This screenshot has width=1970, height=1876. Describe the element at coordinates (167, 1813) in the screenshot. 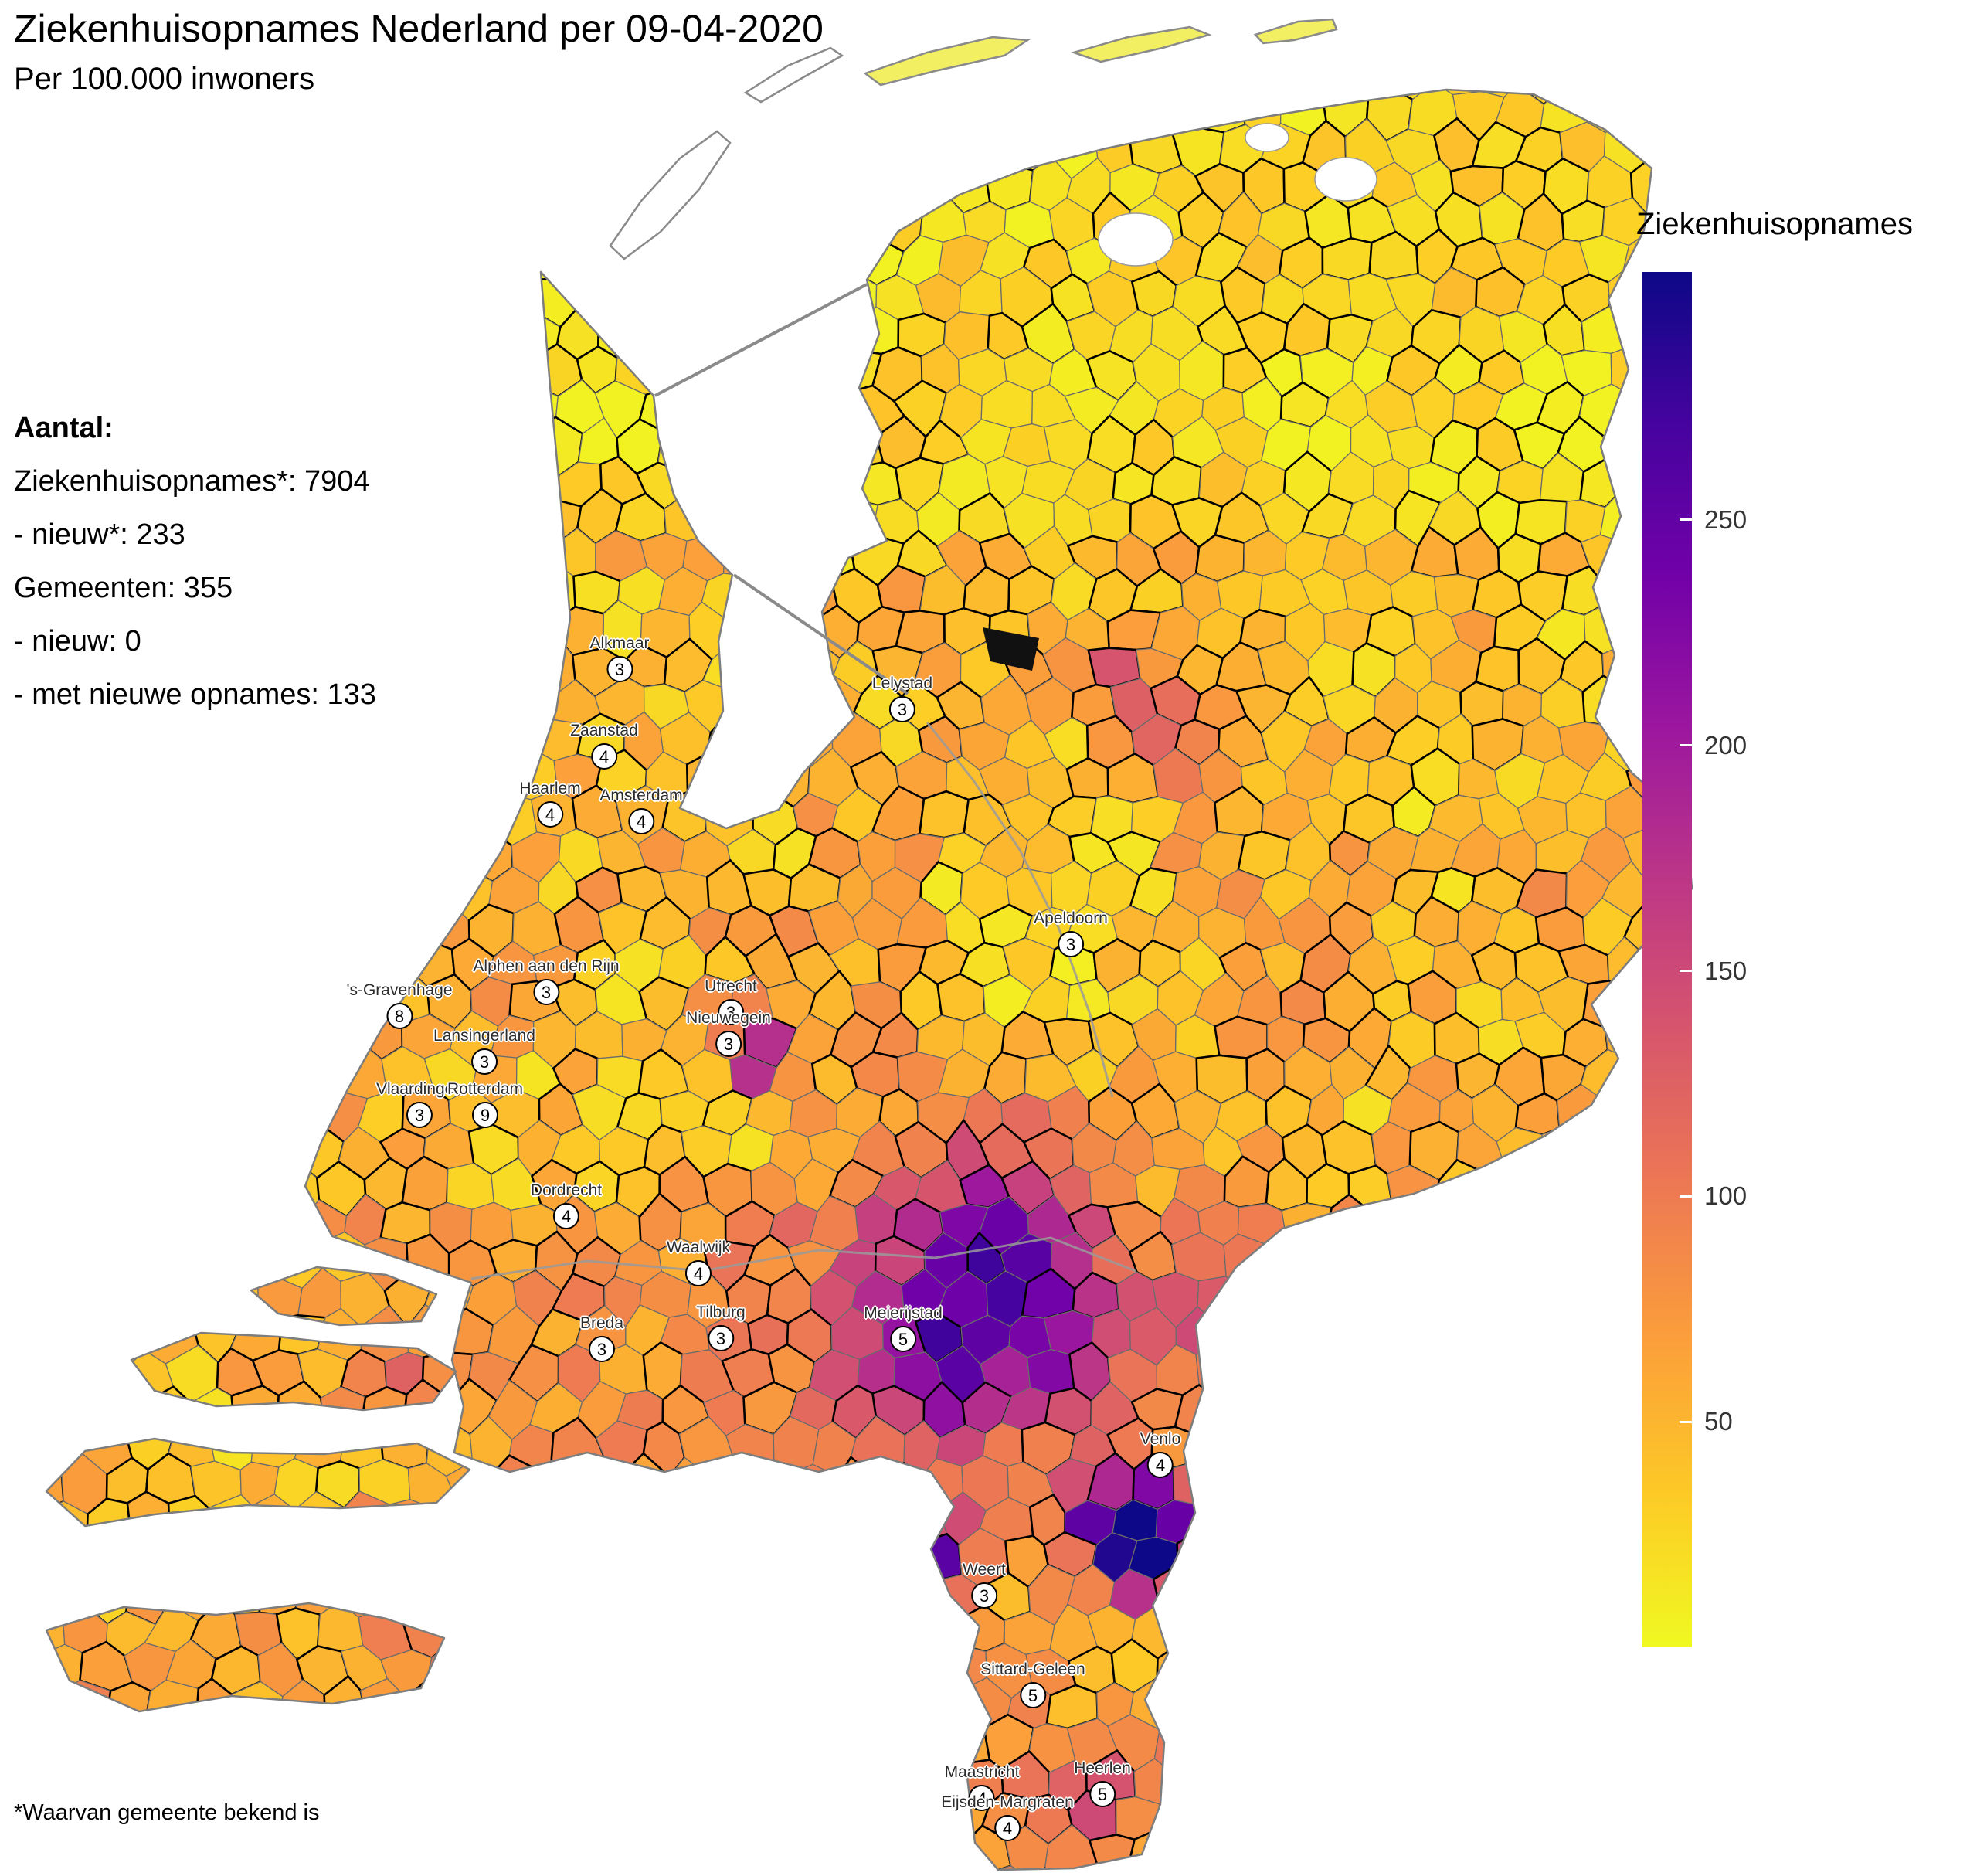

I see `footnote: *Waarvan gemeente bekend is` at that location.